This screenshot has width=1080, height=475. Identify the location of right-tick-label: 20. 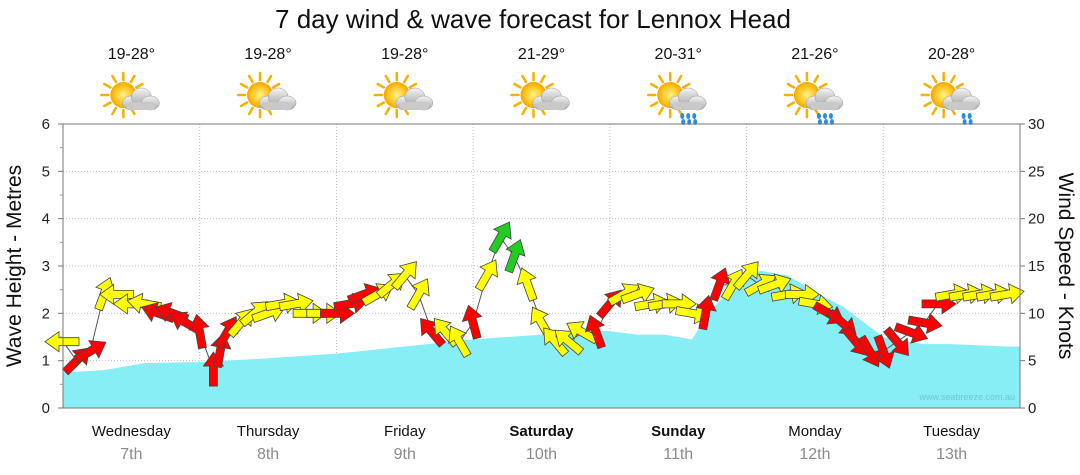
(1036, 219).